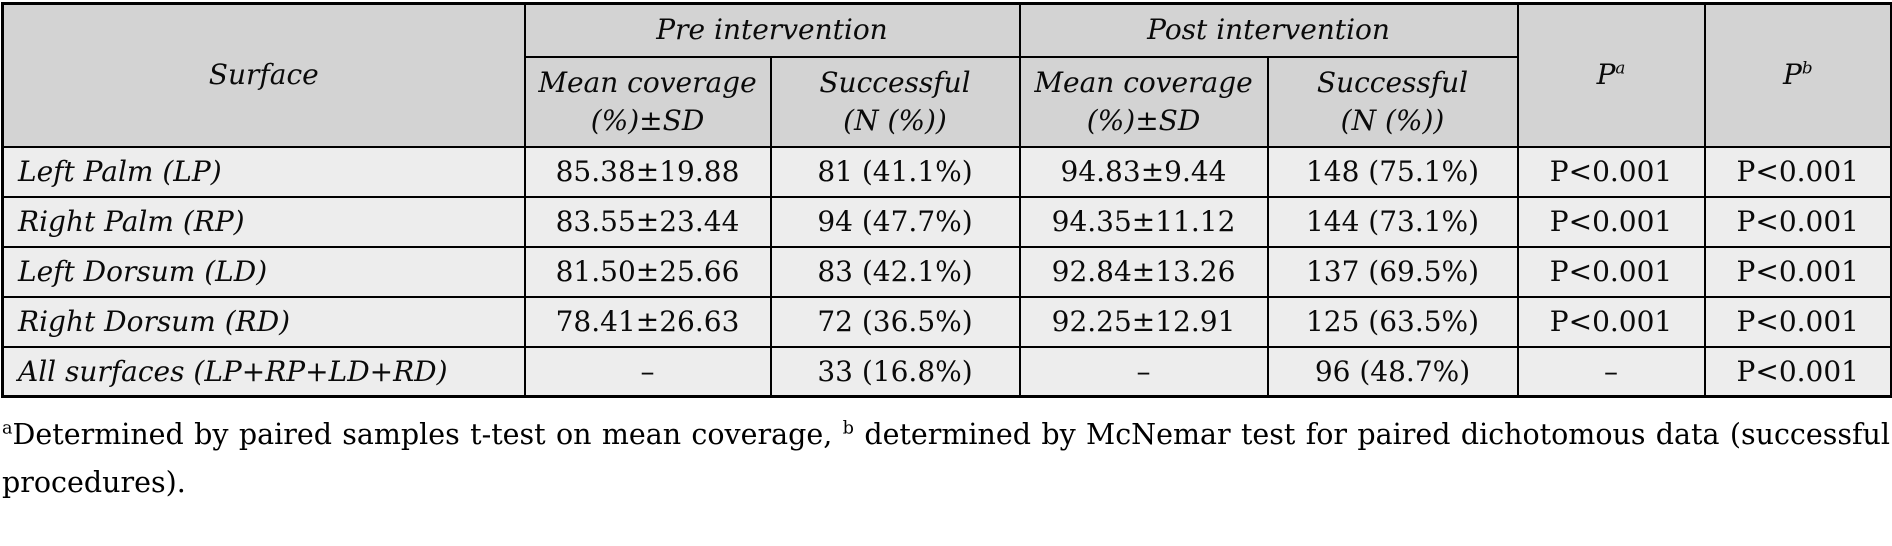 Image resolution: width=1892 pixels, height=546 pixels. I want to click on cell-surface: Right Palm (RP), so click(263, 221).